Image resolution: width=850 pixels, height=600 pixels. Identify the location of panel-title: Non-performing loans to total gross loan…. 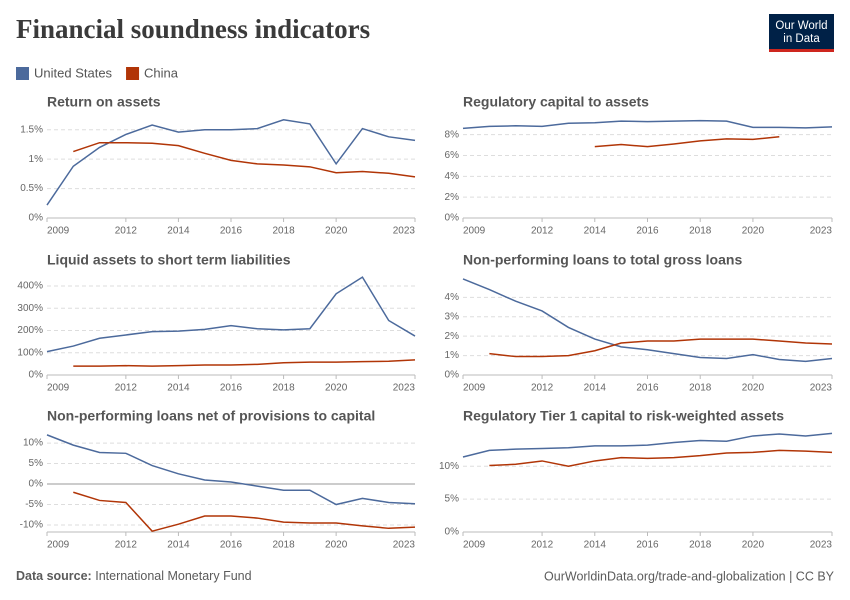
(602, 260).